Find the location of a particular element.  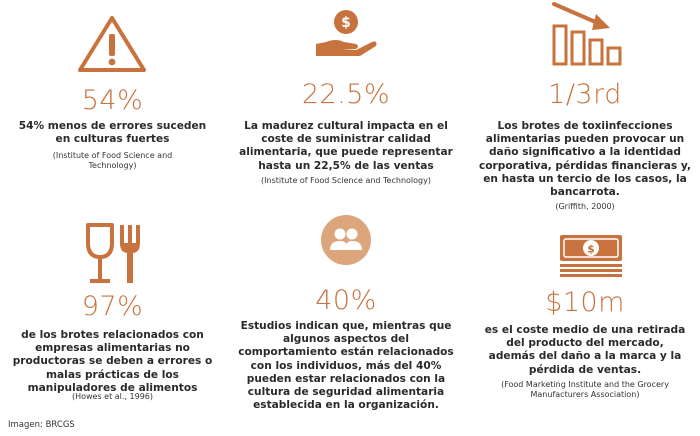

stat-value: $10m is located at coordinates (585, 302).